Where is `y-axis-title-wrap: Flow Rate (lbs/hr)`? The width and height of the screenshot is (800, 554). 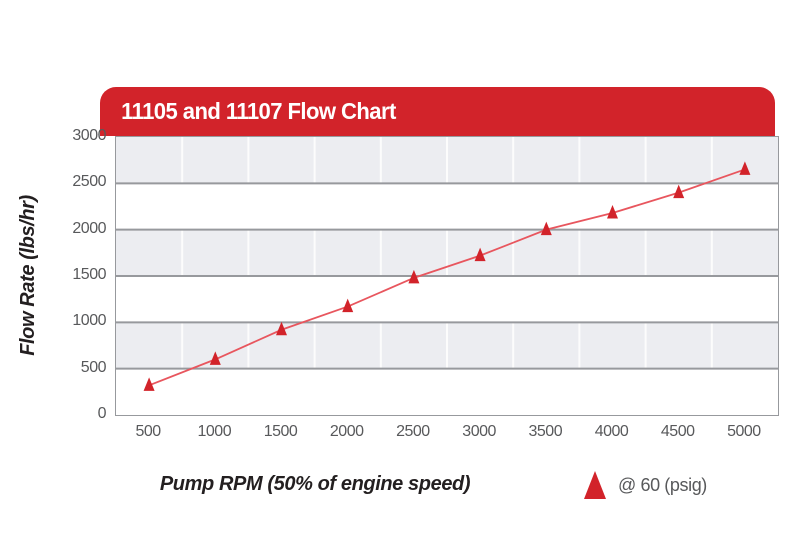 y-axis-title-wrap: Flow Rate (lbs/hr) is located at coordinates (28, 275).